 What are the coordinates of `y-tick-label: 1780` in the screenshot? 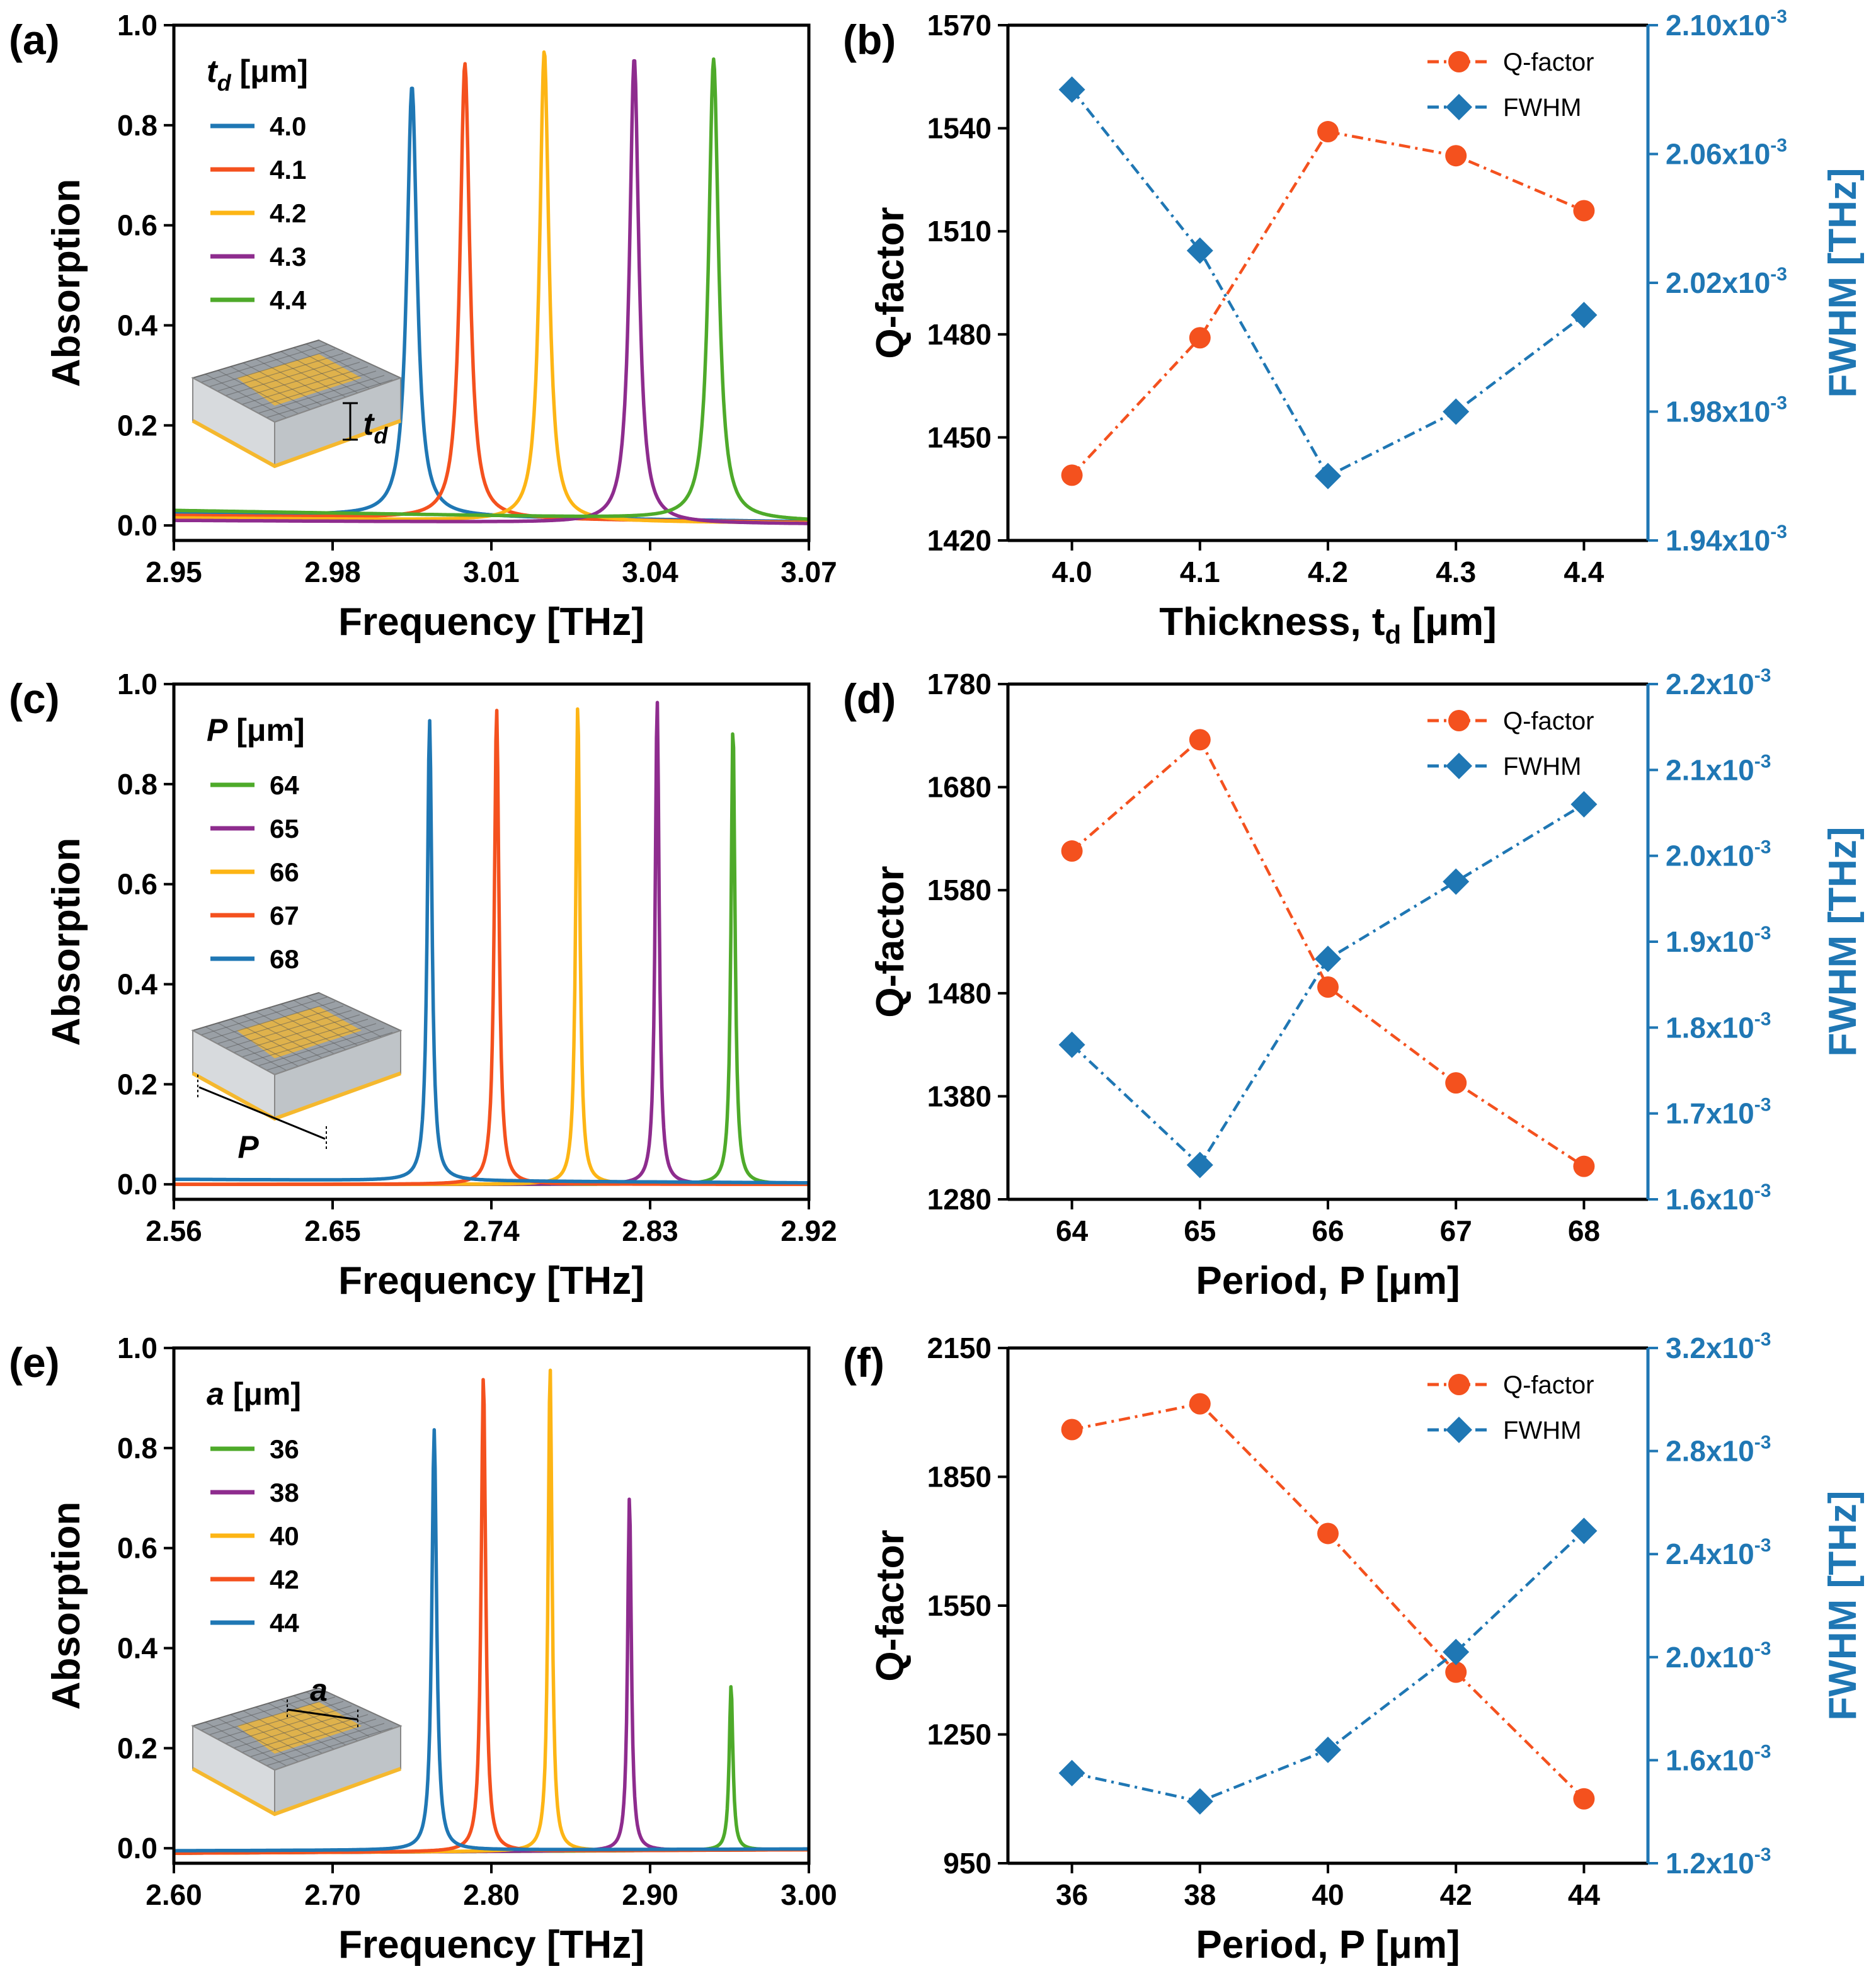 It's located at (960, 684).